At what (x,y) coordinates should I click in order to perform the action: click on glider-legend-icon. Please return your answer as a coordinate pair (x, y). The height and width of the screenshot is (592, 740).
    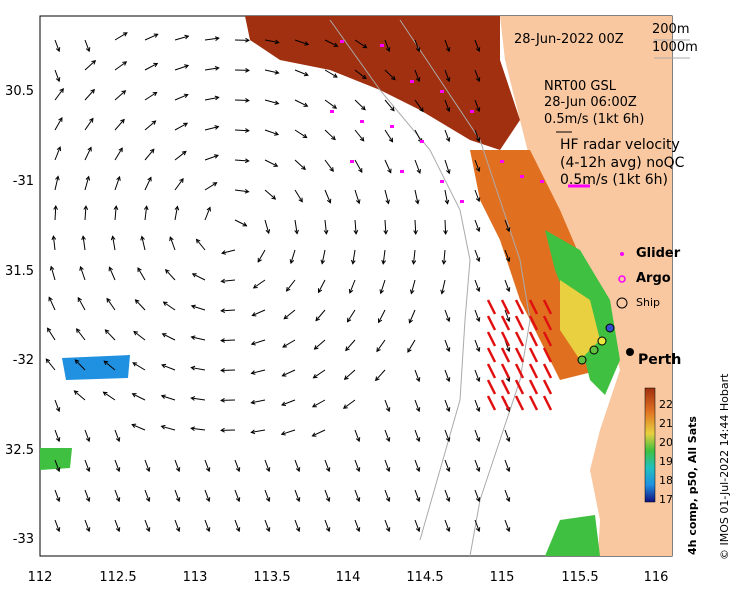
    Looking at the image, I should click on (622, 254).